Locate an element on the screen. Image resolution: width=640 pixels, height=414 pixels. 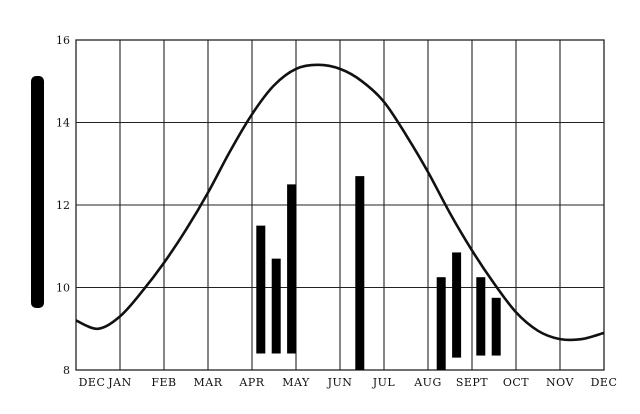
x-tick-label: JUN is located at coordinates (340, 382).